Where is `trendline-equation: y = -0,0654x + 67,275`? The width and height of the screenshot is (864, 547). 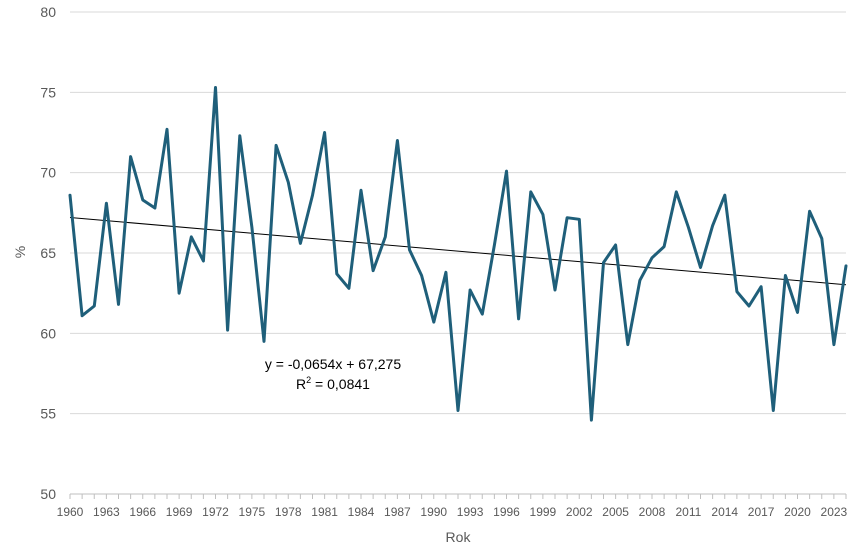 trendline-equation: y = -0,0654x + 67,275 is located at coordinates (333, 364).